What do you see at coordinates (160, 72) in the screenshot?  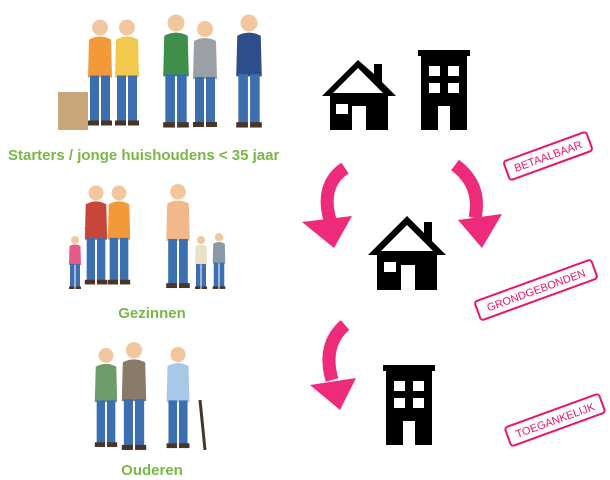 I see `starters-illustration` at bounding box center [160, 72].